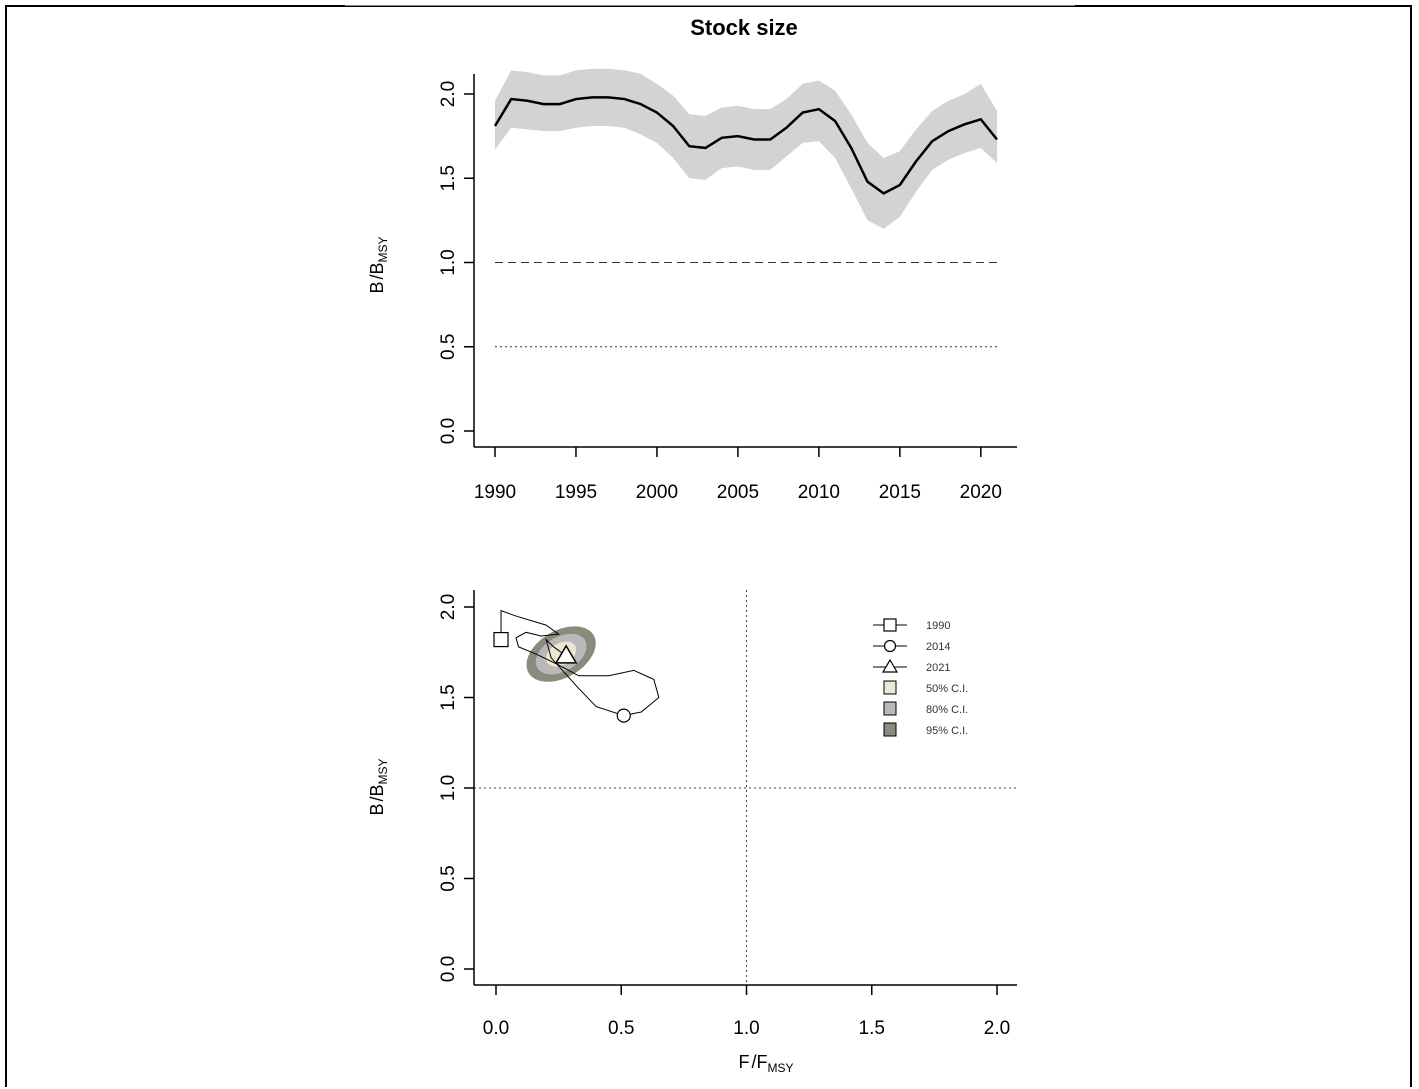 Image resolution: width=1419 pixels, height=1089 pixels. What do you see at coordinates (890, 625) in the screenshot?
I see `legend-square-icon` at bounding box center [890, 625].